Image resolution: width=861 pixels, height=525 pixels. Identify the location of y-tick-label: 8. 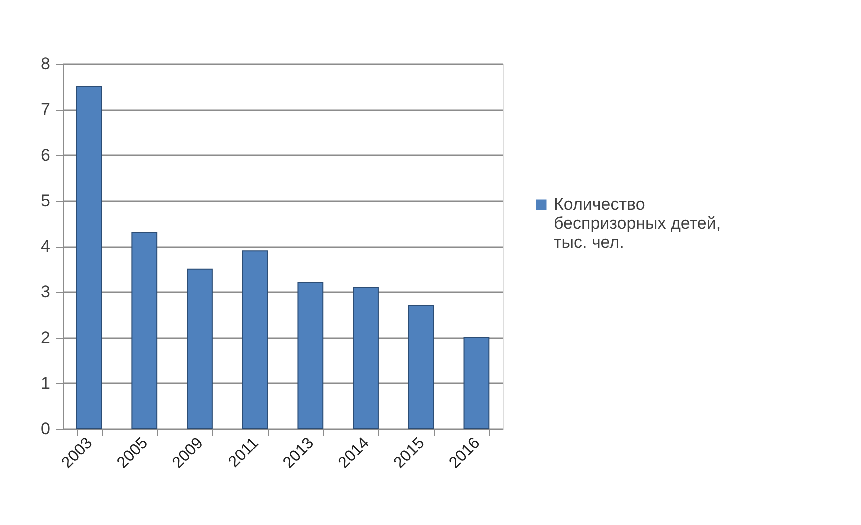
(45, 64).